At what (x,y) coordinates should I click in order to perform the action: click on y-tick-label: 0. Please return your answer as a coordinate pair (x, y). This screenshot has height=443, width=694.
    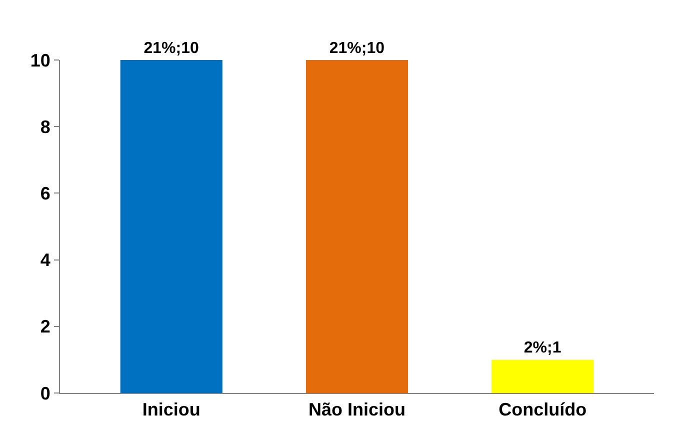
    Looking at the image, I should click on (45, 393).